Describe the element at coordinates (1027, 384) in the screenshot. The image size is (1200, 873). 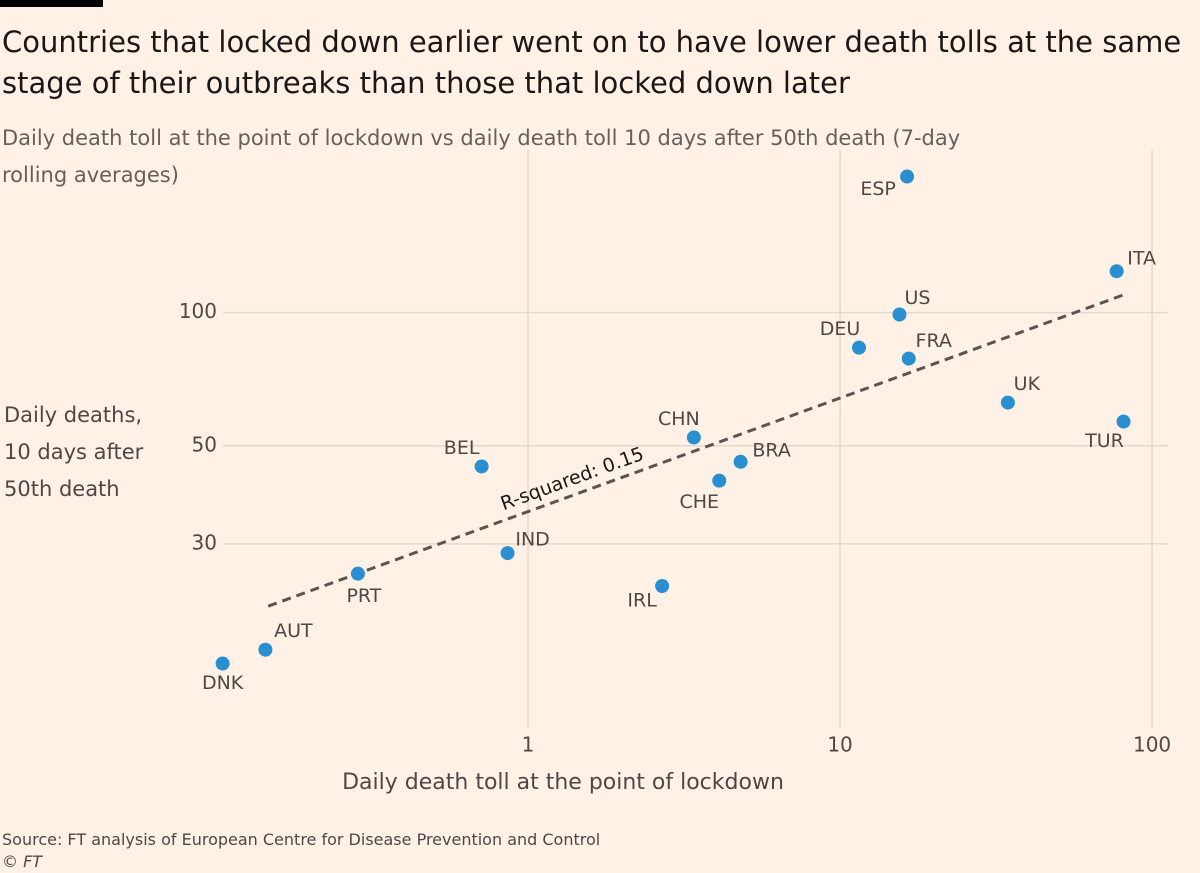
I see `point-label: UK` at that location.